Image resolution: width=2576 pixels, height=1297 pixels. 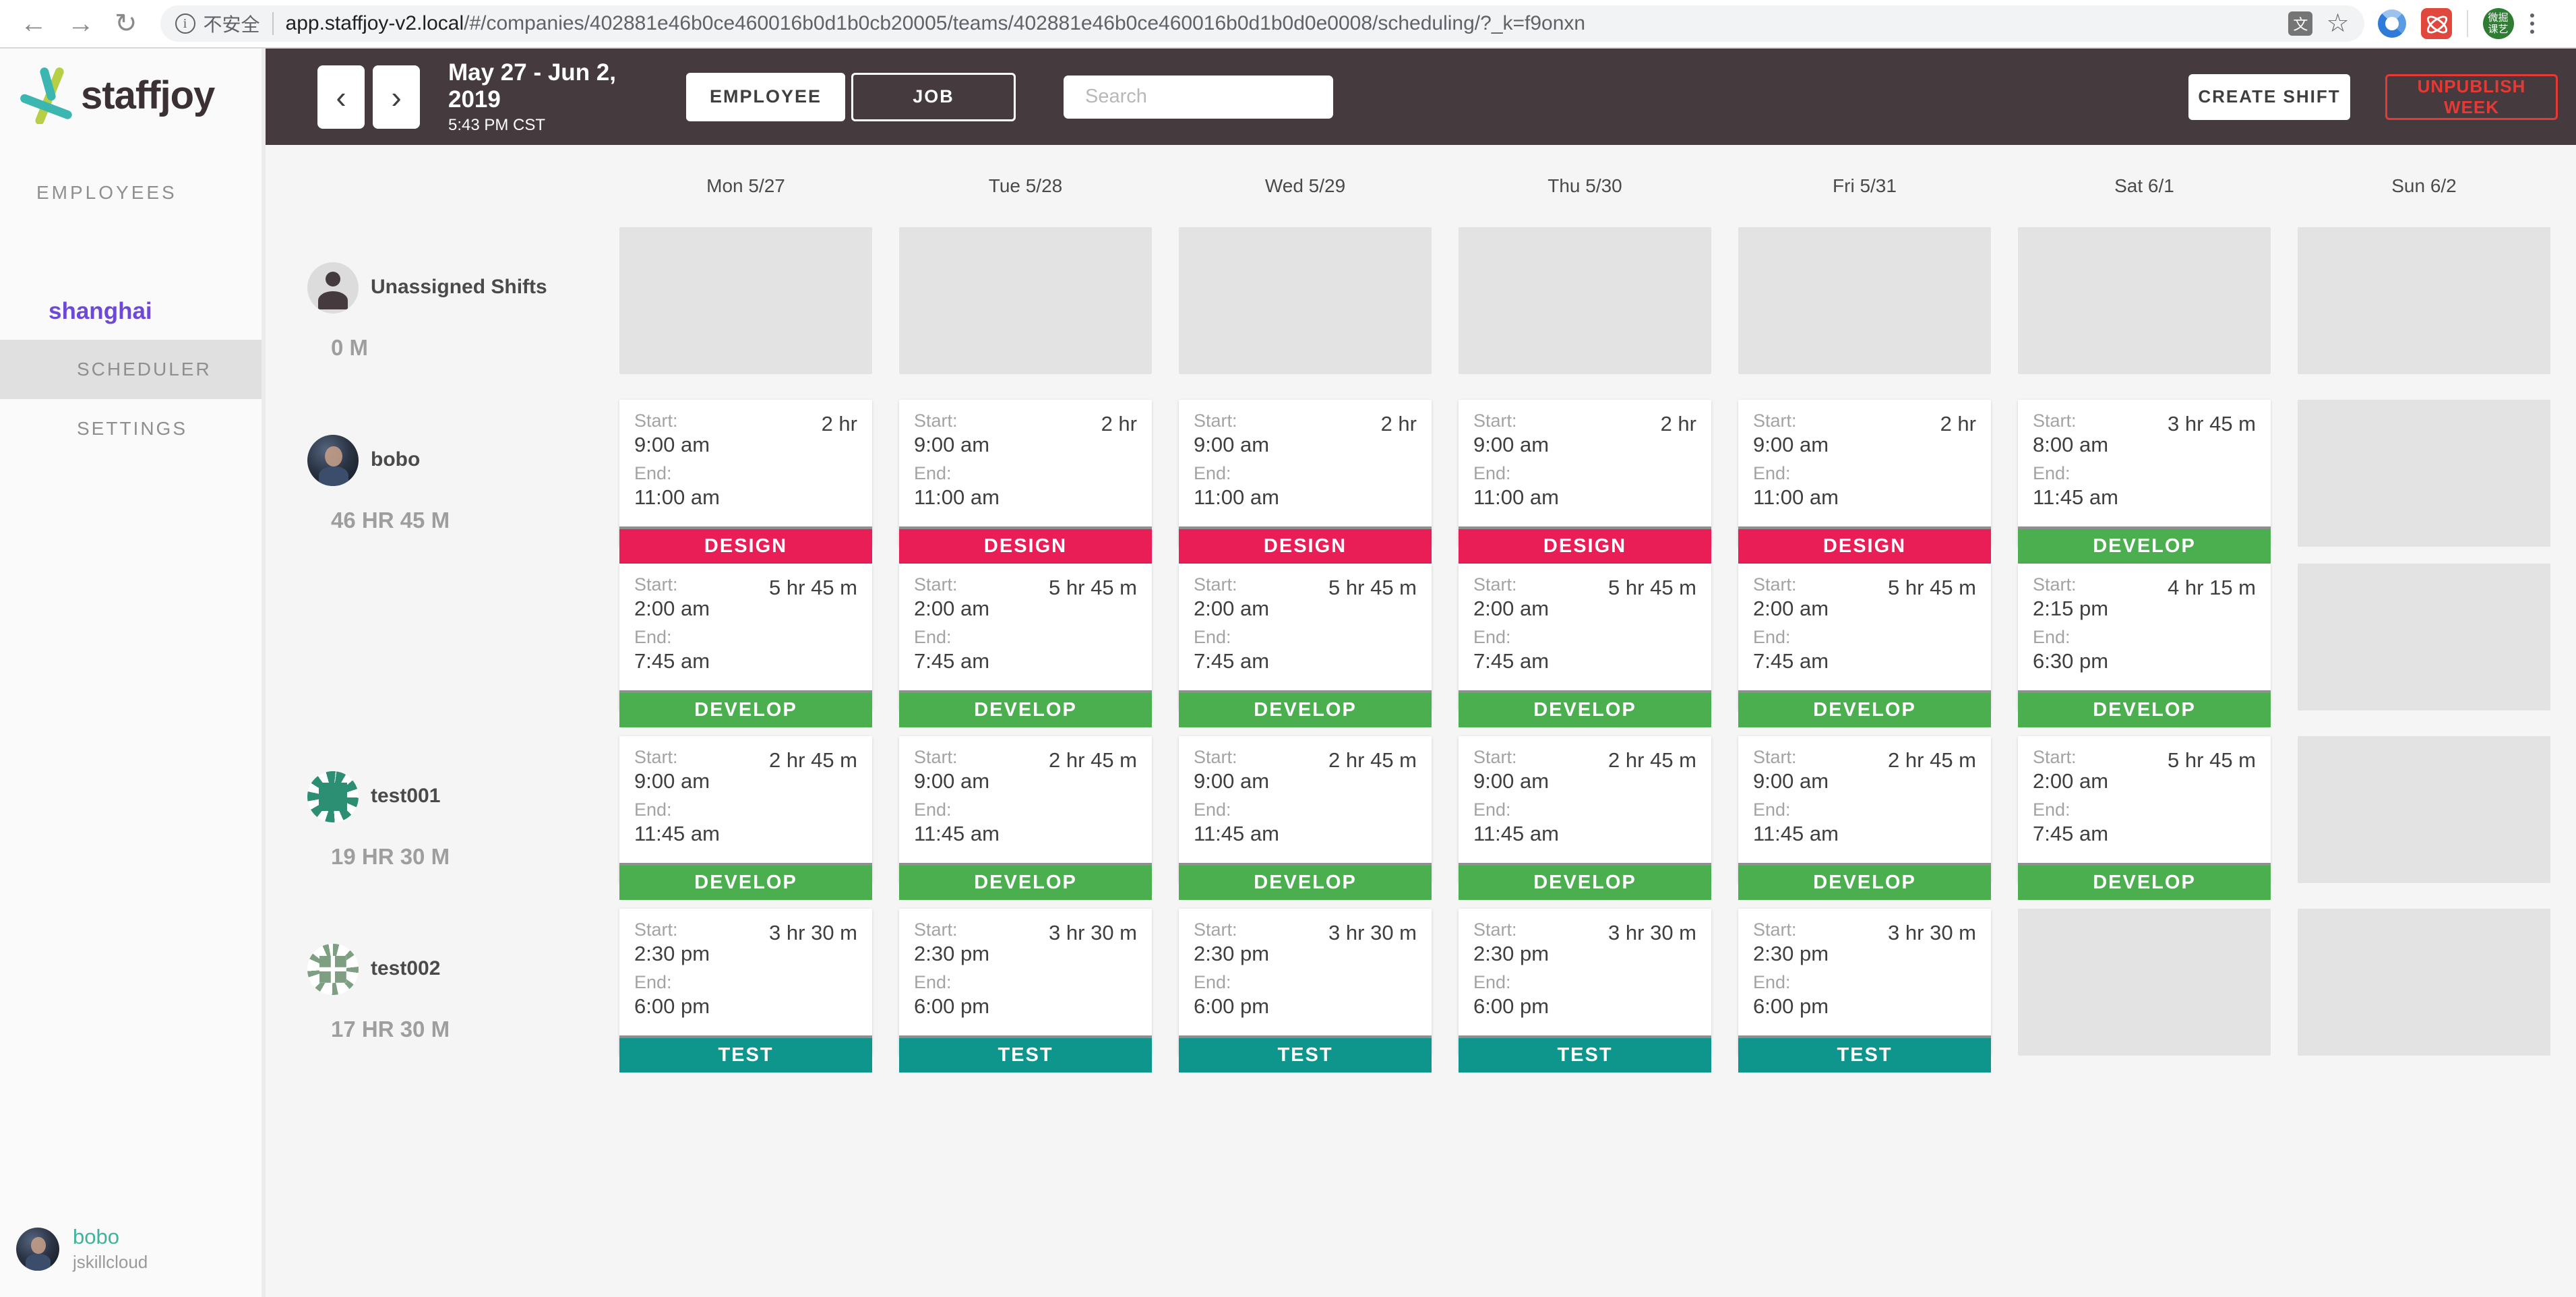 I want to click on security-label: 不安全, so click(x=232, y=24).